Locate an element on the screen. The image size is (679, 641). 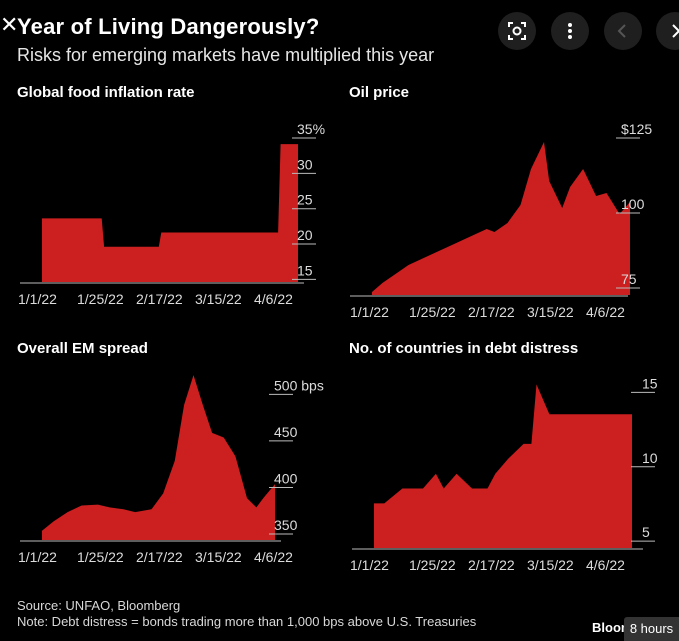
chevron-left-icon is located at coordinates (621, 31).